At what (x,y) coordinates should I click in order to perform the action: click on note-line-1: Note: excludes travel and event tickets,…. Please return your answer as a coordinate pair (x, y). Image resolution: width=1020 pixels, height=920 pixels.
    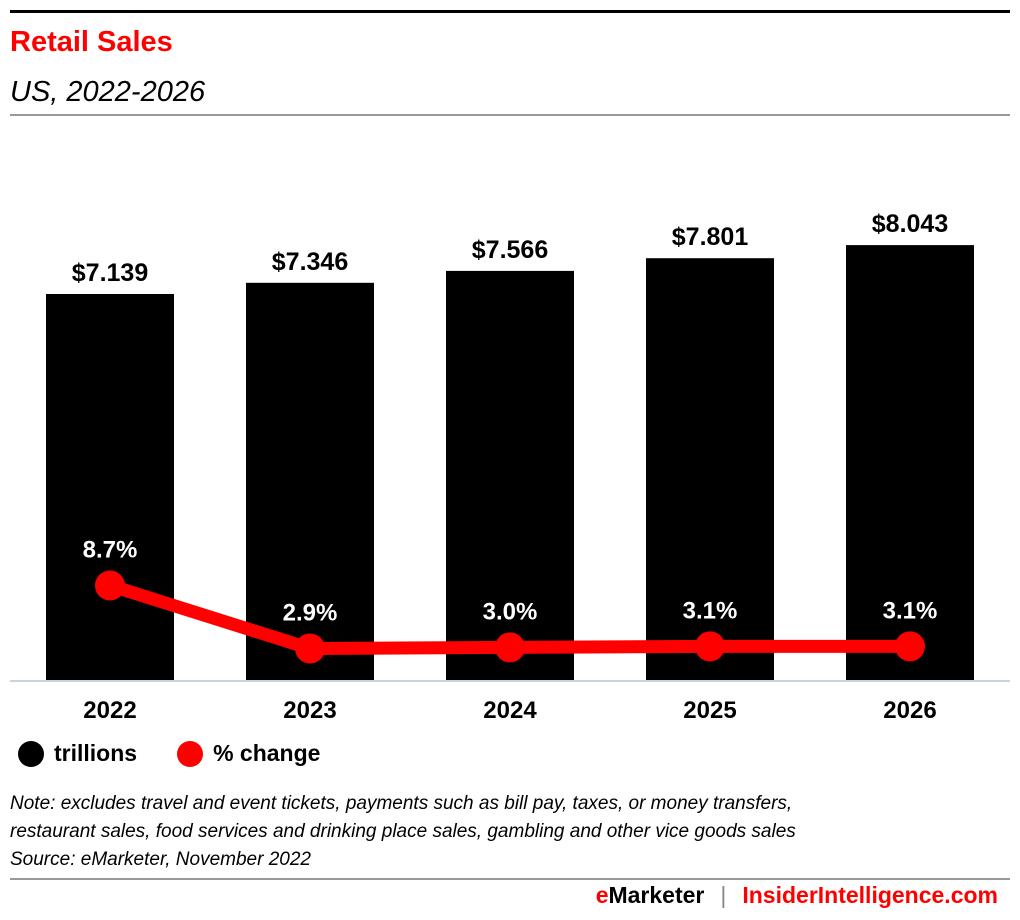
    Looking at the image, I should click on (401, 803).